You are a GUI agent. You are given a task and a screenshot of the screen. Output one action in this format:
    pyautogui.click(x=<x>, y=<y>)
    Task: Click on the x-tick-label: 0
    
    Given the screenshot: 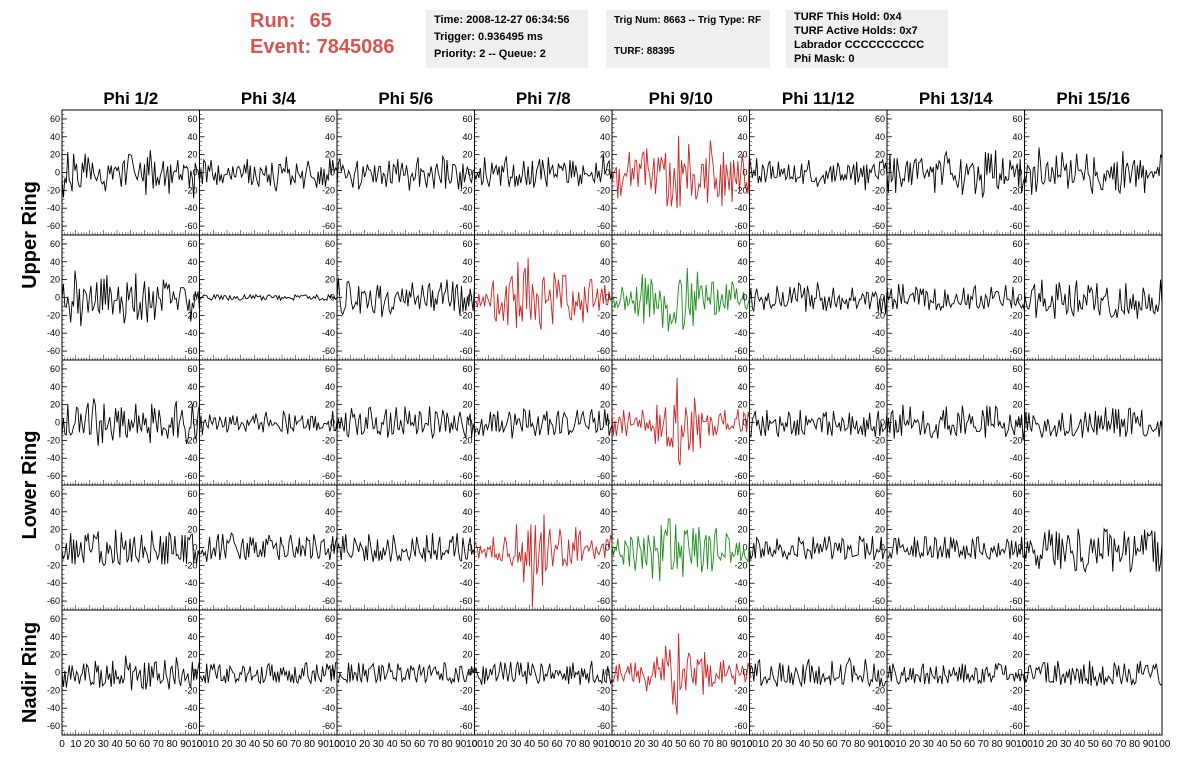 What is the action you would take?
    pyautogui.click(x=475, y=744)
    